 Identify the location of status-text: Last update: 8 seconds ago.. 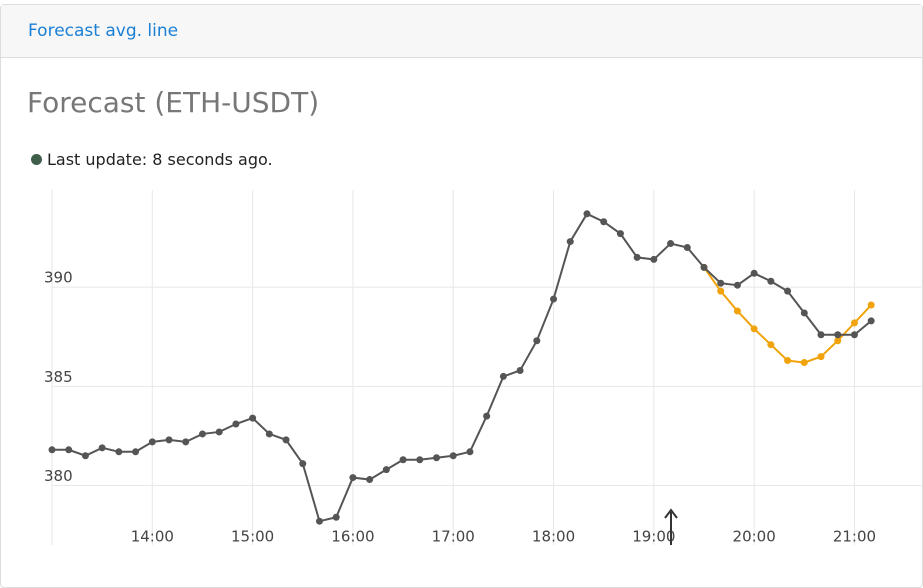
(160, 159).